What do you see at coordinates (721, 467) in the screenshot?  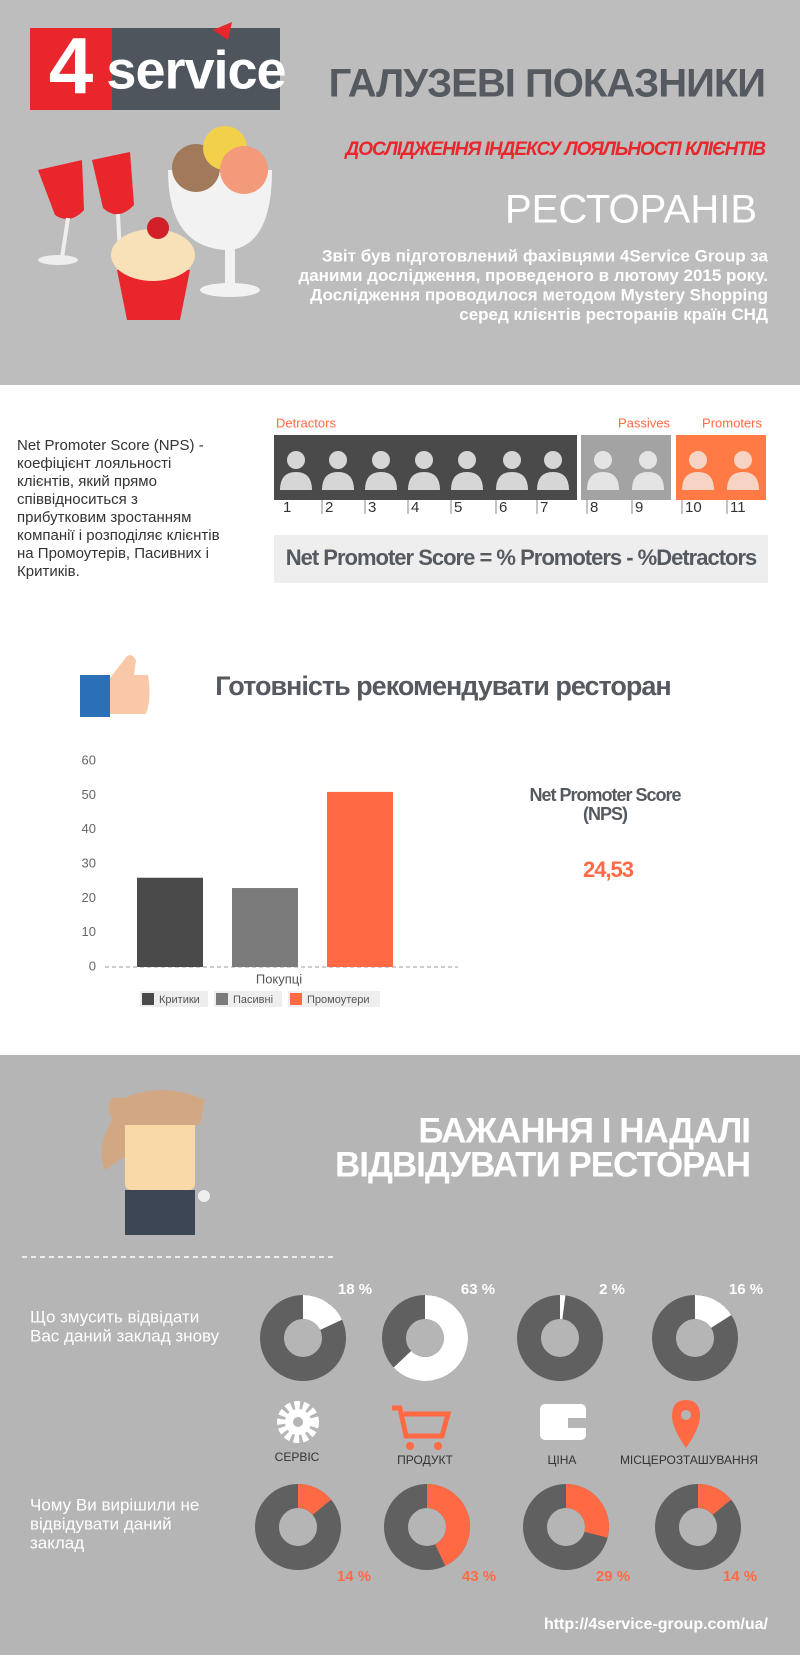 I see `promoters-box` at bounding box center [721, 467].